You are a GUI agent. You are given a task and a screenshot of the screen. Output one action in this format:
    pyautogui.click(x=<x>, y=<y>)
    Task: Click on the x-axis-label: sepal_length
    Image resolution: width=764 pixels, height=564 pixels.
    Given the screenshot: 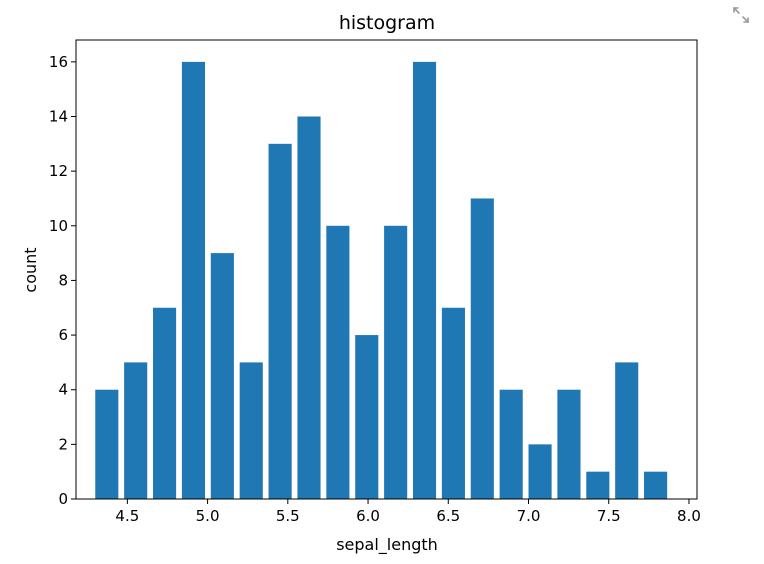 What is the action you would take?
    pyautogui.click(x=387, y=545)
    